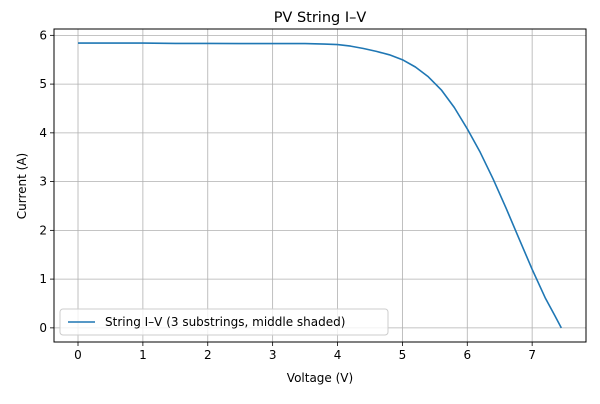 The width and height of the screenshot is (600, 404). I want to click on x-tick-label: 3, so click(273, 355).